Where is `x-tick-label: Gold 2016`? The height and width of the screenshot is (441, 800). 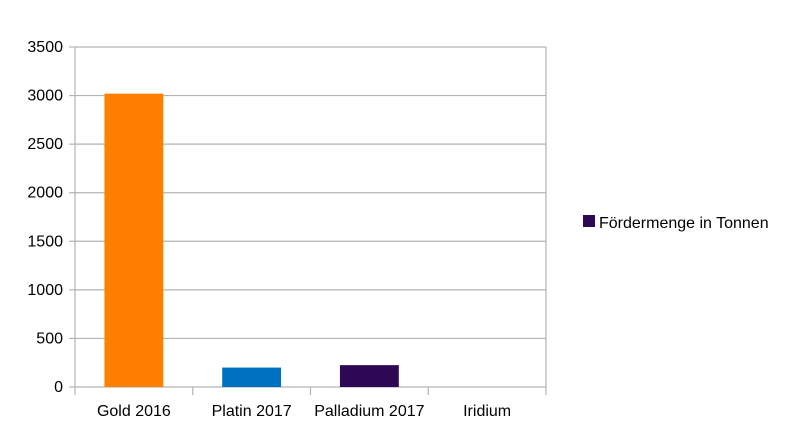 x-tick-label: Gold 2016 is located at coordinates (134, 411).